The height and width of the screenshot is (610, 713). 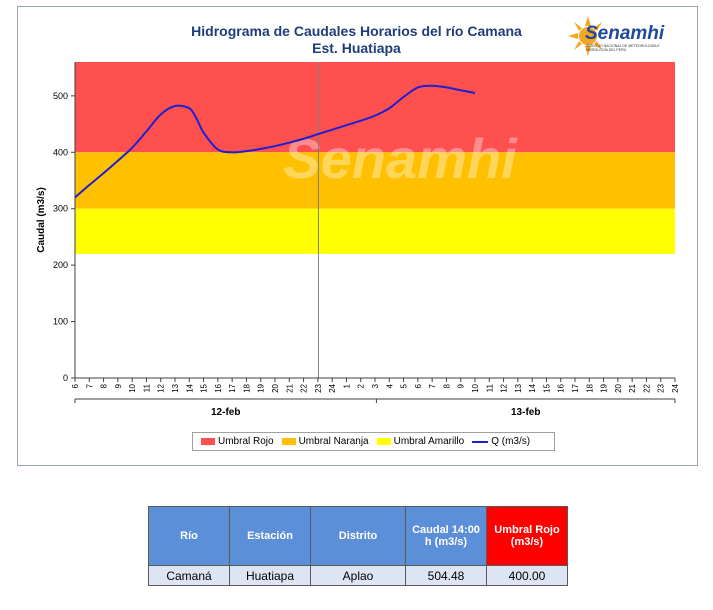 What do you see at coordinates (446, 575) in the screenshot?
I see `cell-caudal: 504.48` at bounding box center [446, 575].